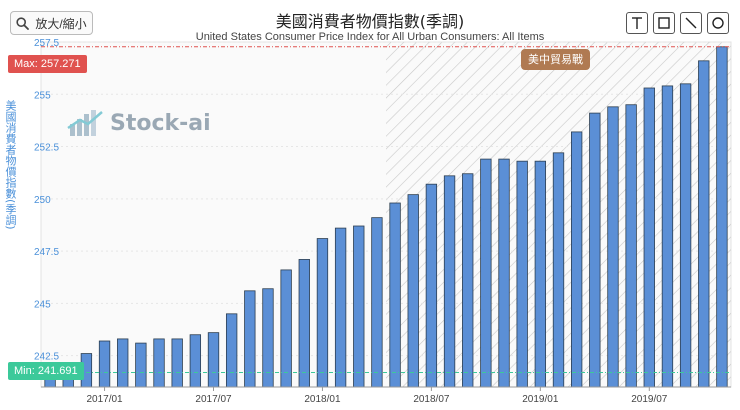 This screenshot has height=410, width=740. I want to click on max-badge: Max: 257.271, so click(47, 64).